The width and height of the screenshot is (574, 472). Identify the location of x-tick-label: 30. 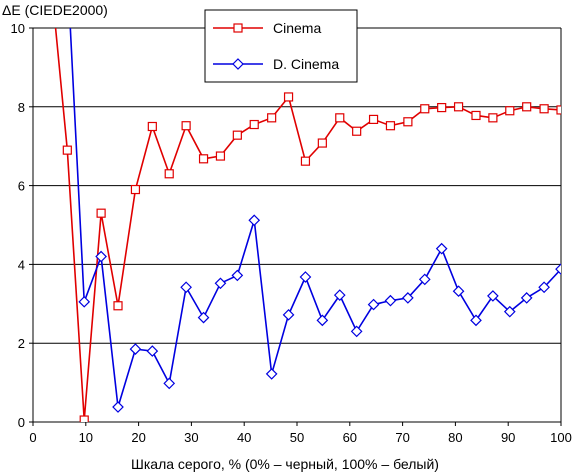
(191, 437).